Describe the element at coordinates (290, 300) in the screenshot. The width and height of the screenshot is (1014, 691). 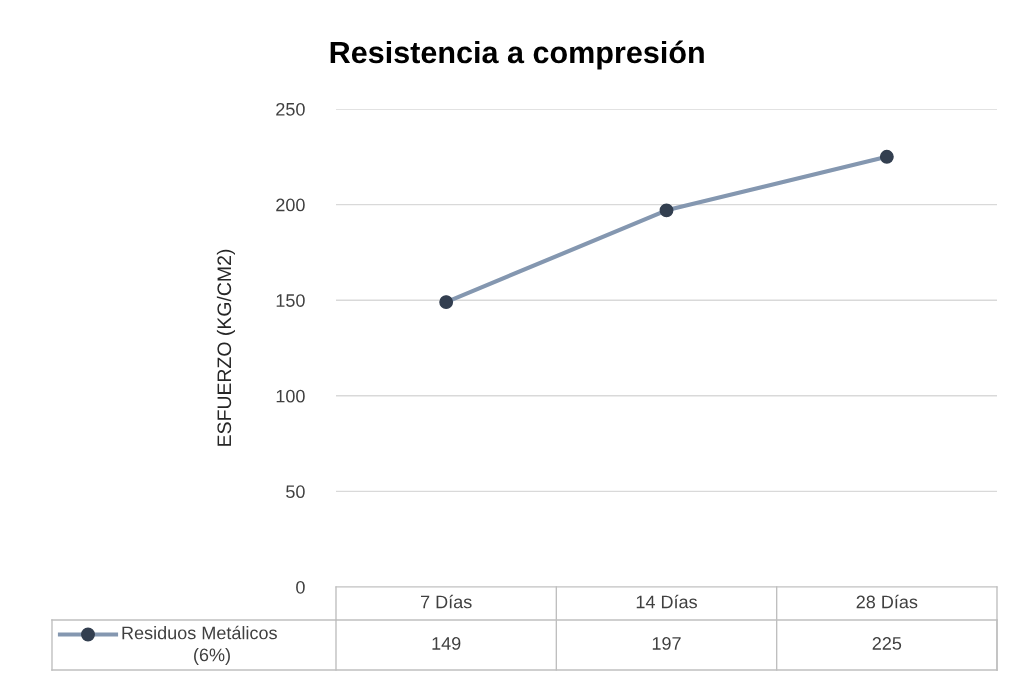
I see `y-tick-label: 150` at that location.